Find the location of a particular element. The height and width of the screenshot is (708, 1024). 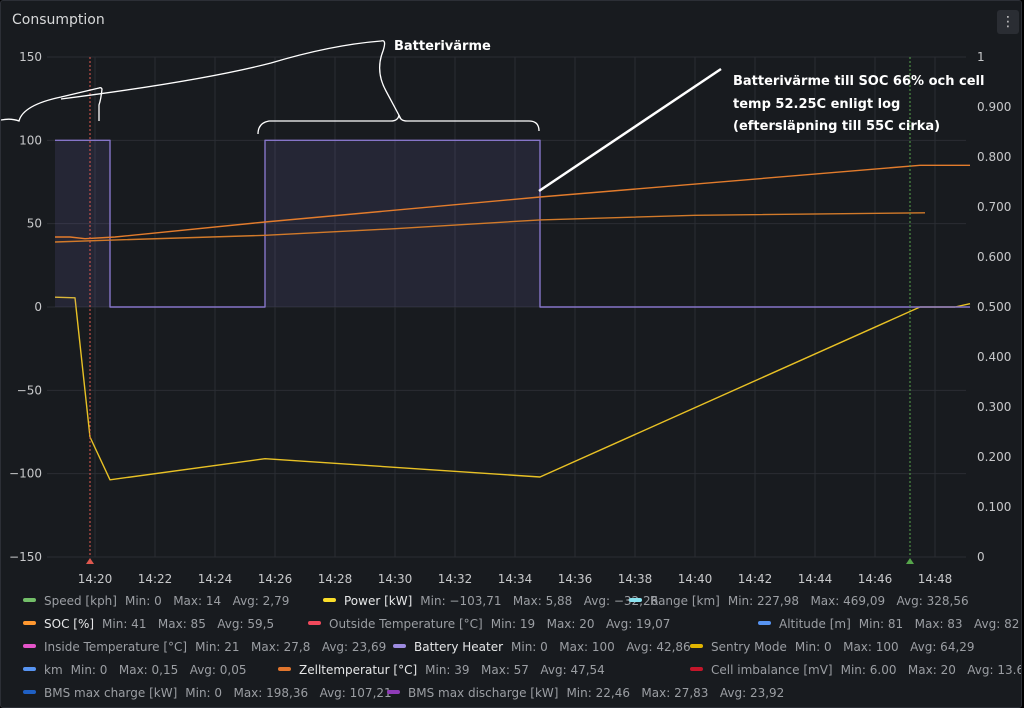

mid-brace is located at coordinates (398, 124).